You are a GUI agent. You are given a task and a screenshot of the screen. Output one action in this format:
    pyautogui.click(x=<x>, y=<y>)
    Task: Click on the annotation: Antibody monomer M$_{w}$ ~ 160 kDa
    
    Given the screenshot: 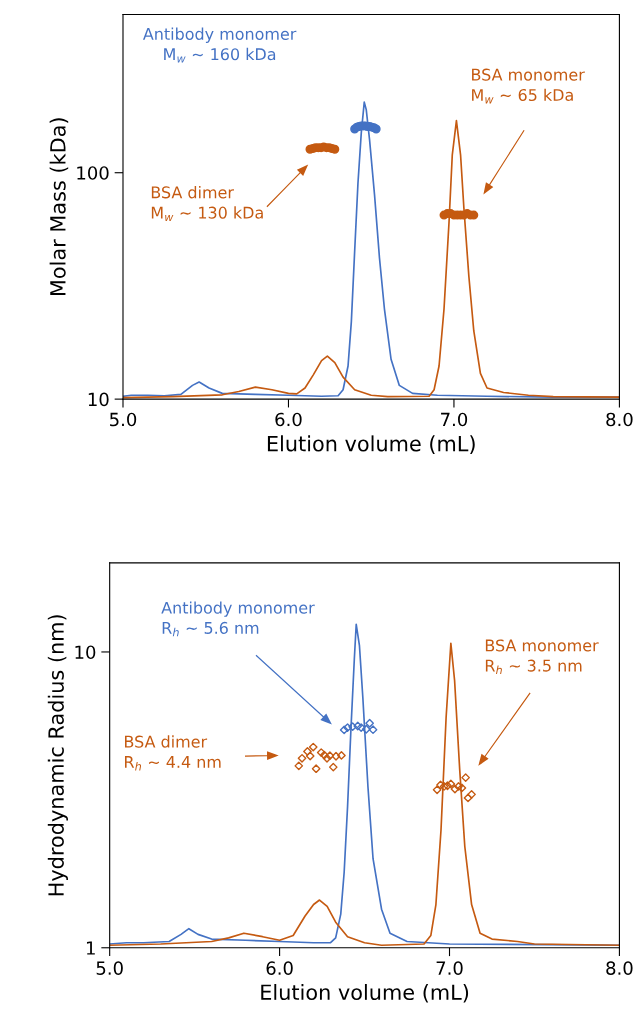 What is the action you would take?
    pyautogui.click(x=219, y=45)
    